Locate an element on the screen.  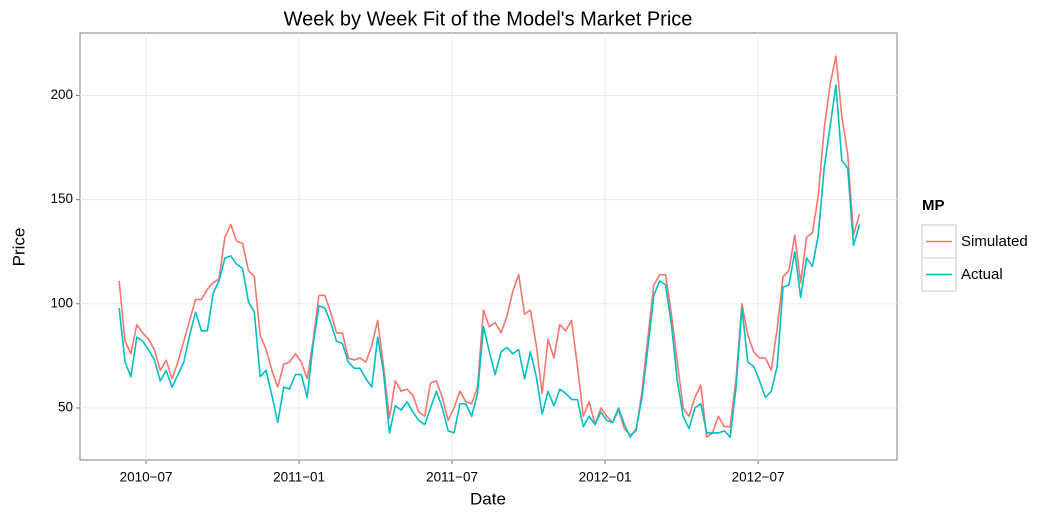
legend: MP Simulated Actual is located at coordinates (974, 244).